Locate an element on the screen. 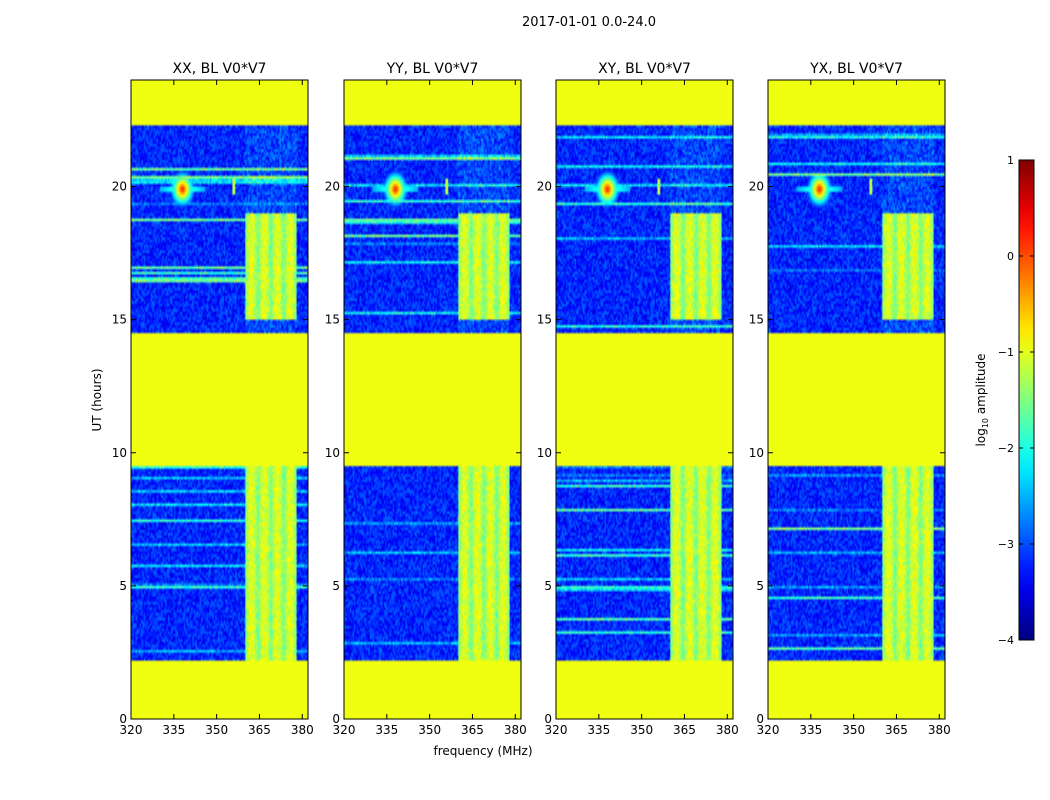  y-axis-label: UT (hours) is located at coordinates (97, 399).